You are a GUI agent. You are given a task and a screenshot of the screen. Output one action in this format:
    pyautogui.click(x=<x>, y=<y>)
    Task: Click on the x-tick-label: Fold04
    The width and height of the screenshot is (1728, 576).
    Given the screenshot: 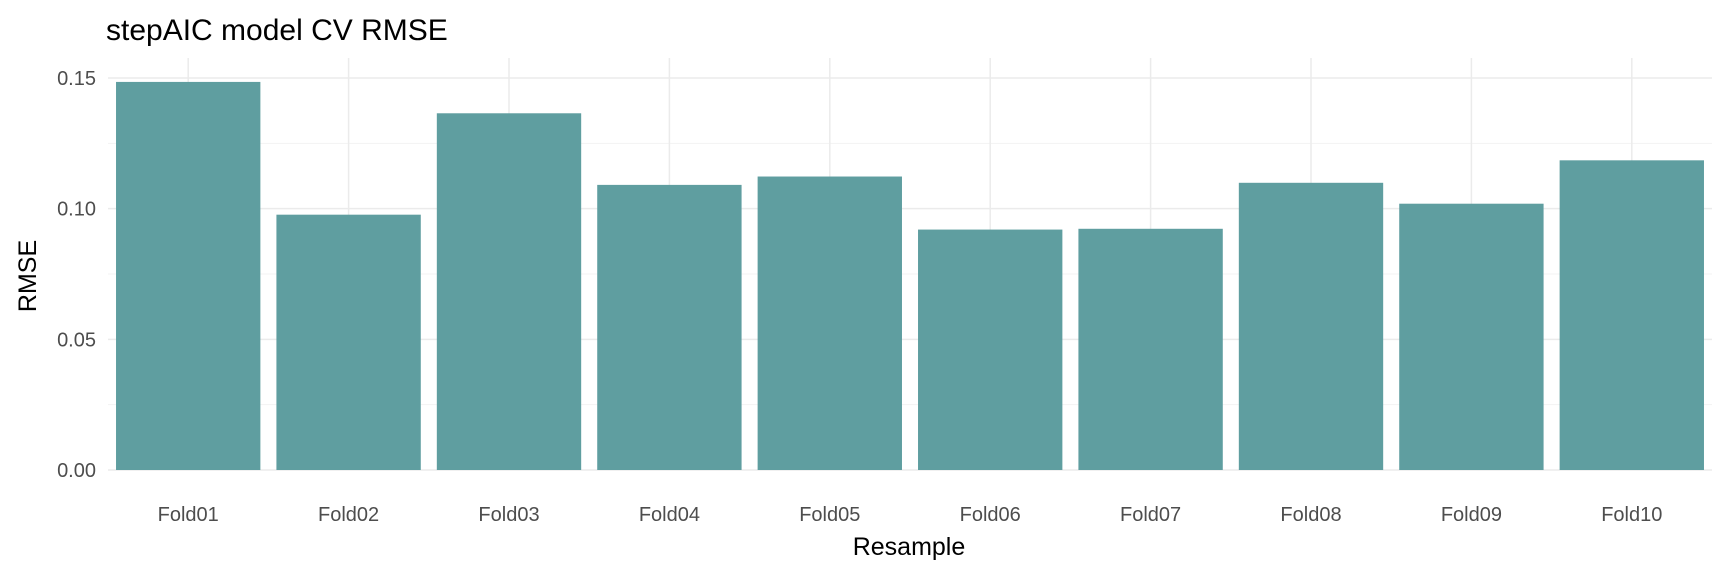 What is the action you would take?
    pyautogui.click(x=669, y=515)
    